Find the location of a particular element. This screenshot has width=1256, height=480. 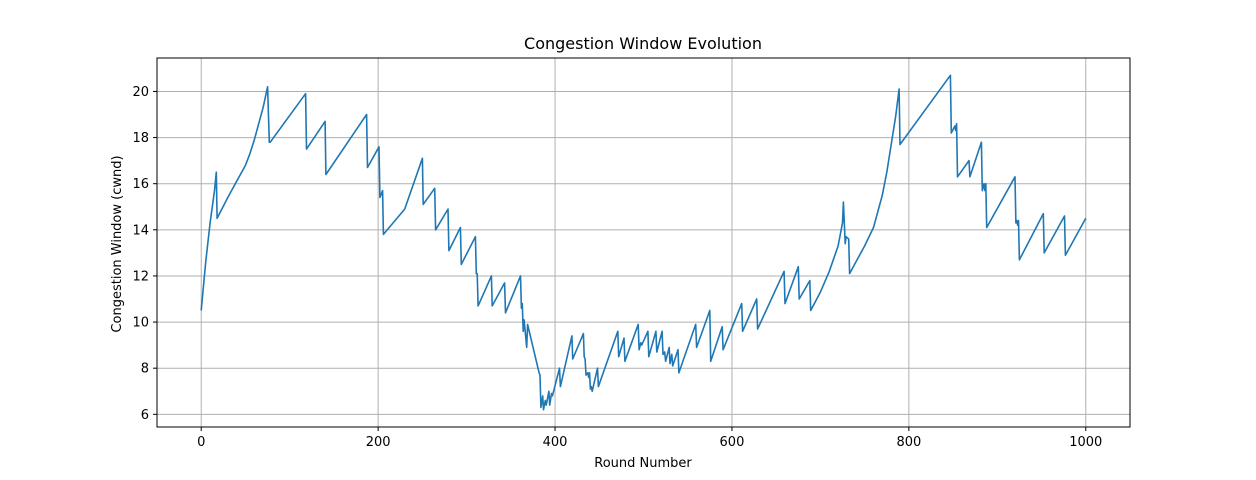

chart-title: Congestion Window Evolution is located at coordinates (643, 43).